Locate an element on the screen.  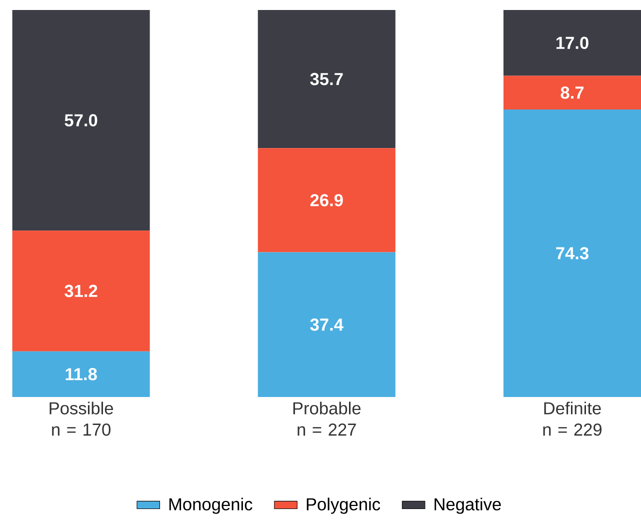
data-label: 35.7 is located at coordinates (326, 79).